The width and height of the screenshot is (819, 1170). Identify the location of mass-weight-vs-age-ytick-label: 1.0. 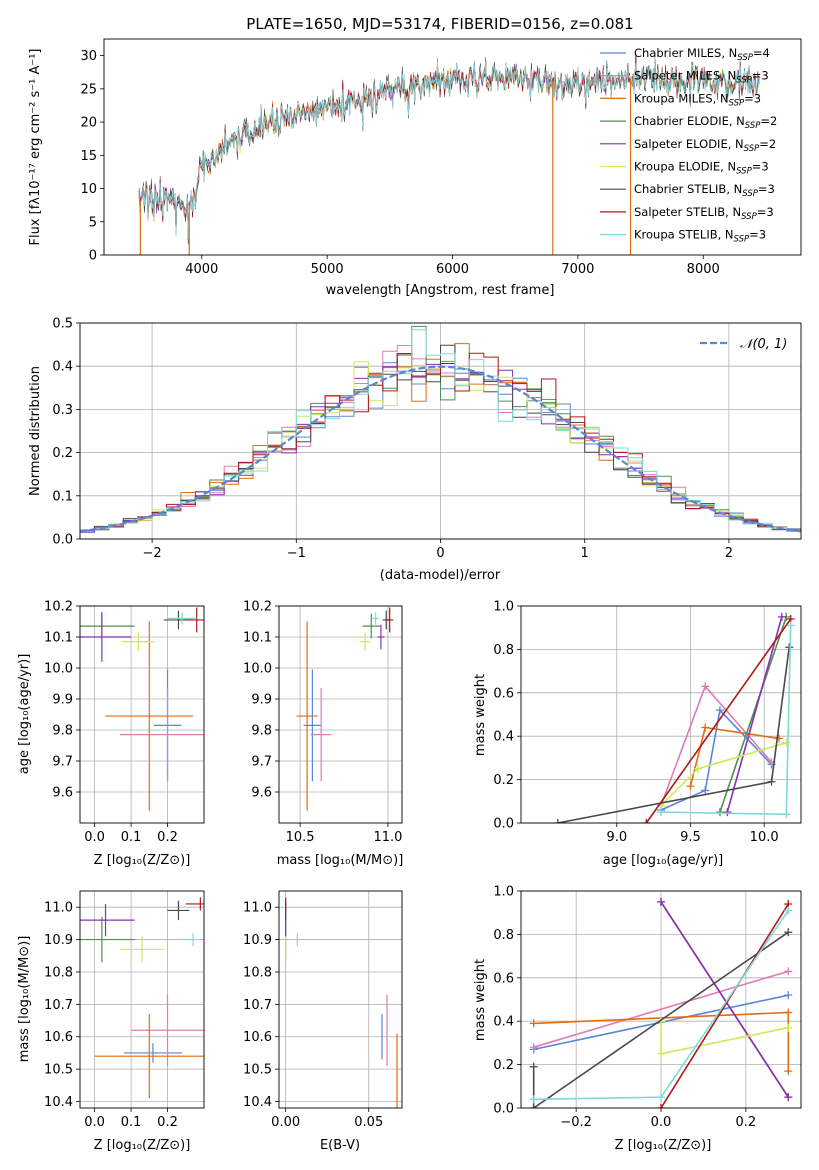
(503, 607).